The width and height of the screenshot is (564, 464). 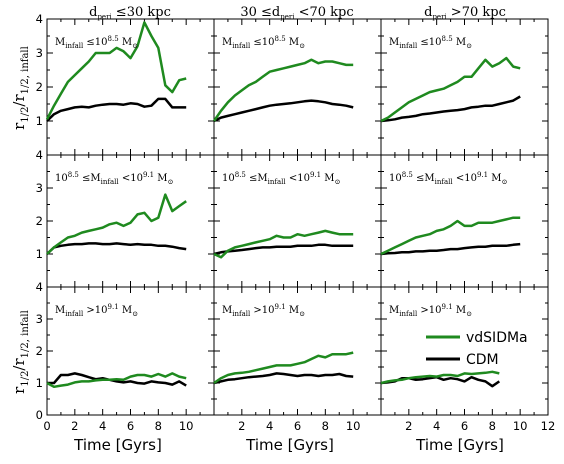 I want to click on row-annotation-r1-c1: Minfall ≤108.5 M⊙, so click(x=96, y=42).